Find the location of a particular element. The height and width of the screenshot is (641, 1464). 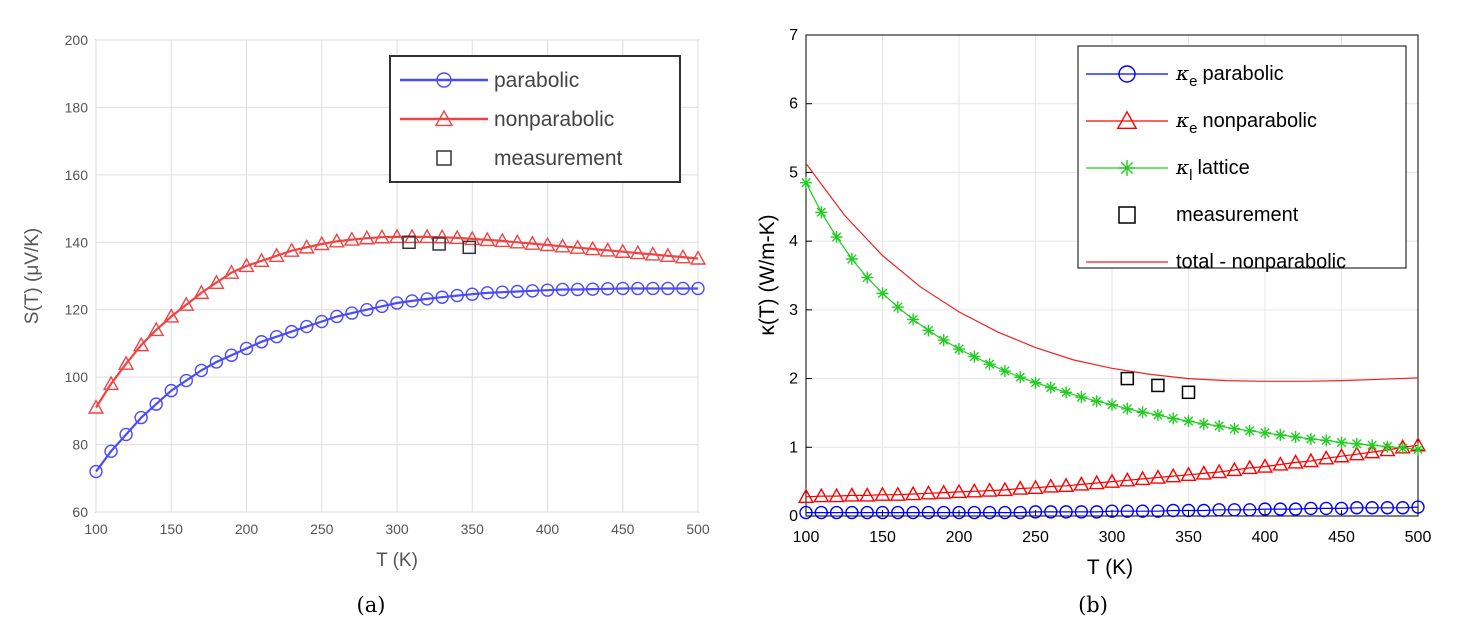

y-tick-label: 7 is located at coordinates (793, 35).